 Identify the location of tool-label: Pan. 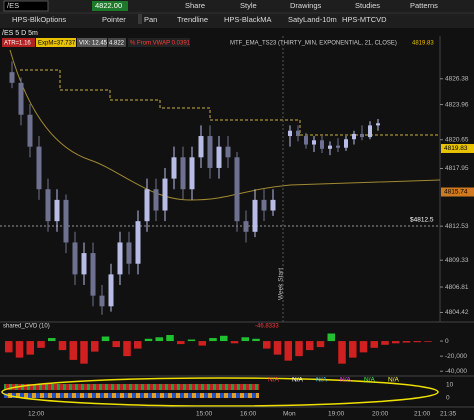
(150, 19).